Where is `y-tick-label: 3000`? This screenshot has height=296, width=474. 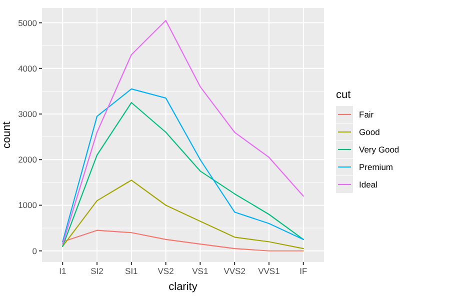 y-tick-label: 3000 is located at coordinates (28, 113).